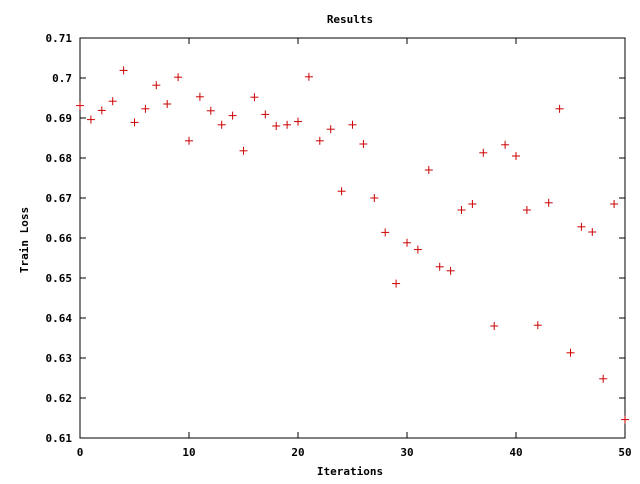  Describe the element at coordinates (59, 238) in the screenshot. I see `y-tick-label: 0.66` at that location.